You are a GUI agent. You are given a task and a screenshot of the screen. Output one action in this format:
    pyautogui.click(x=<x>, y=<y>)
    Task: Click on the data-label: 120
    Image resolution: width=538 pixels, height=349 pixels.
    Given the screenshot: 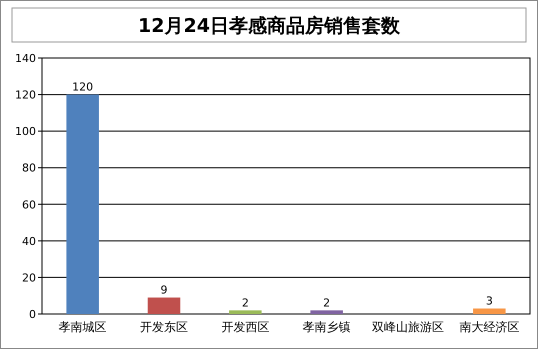 What is the action you would take?
    pyautogui.click(x=83, y=87)
    